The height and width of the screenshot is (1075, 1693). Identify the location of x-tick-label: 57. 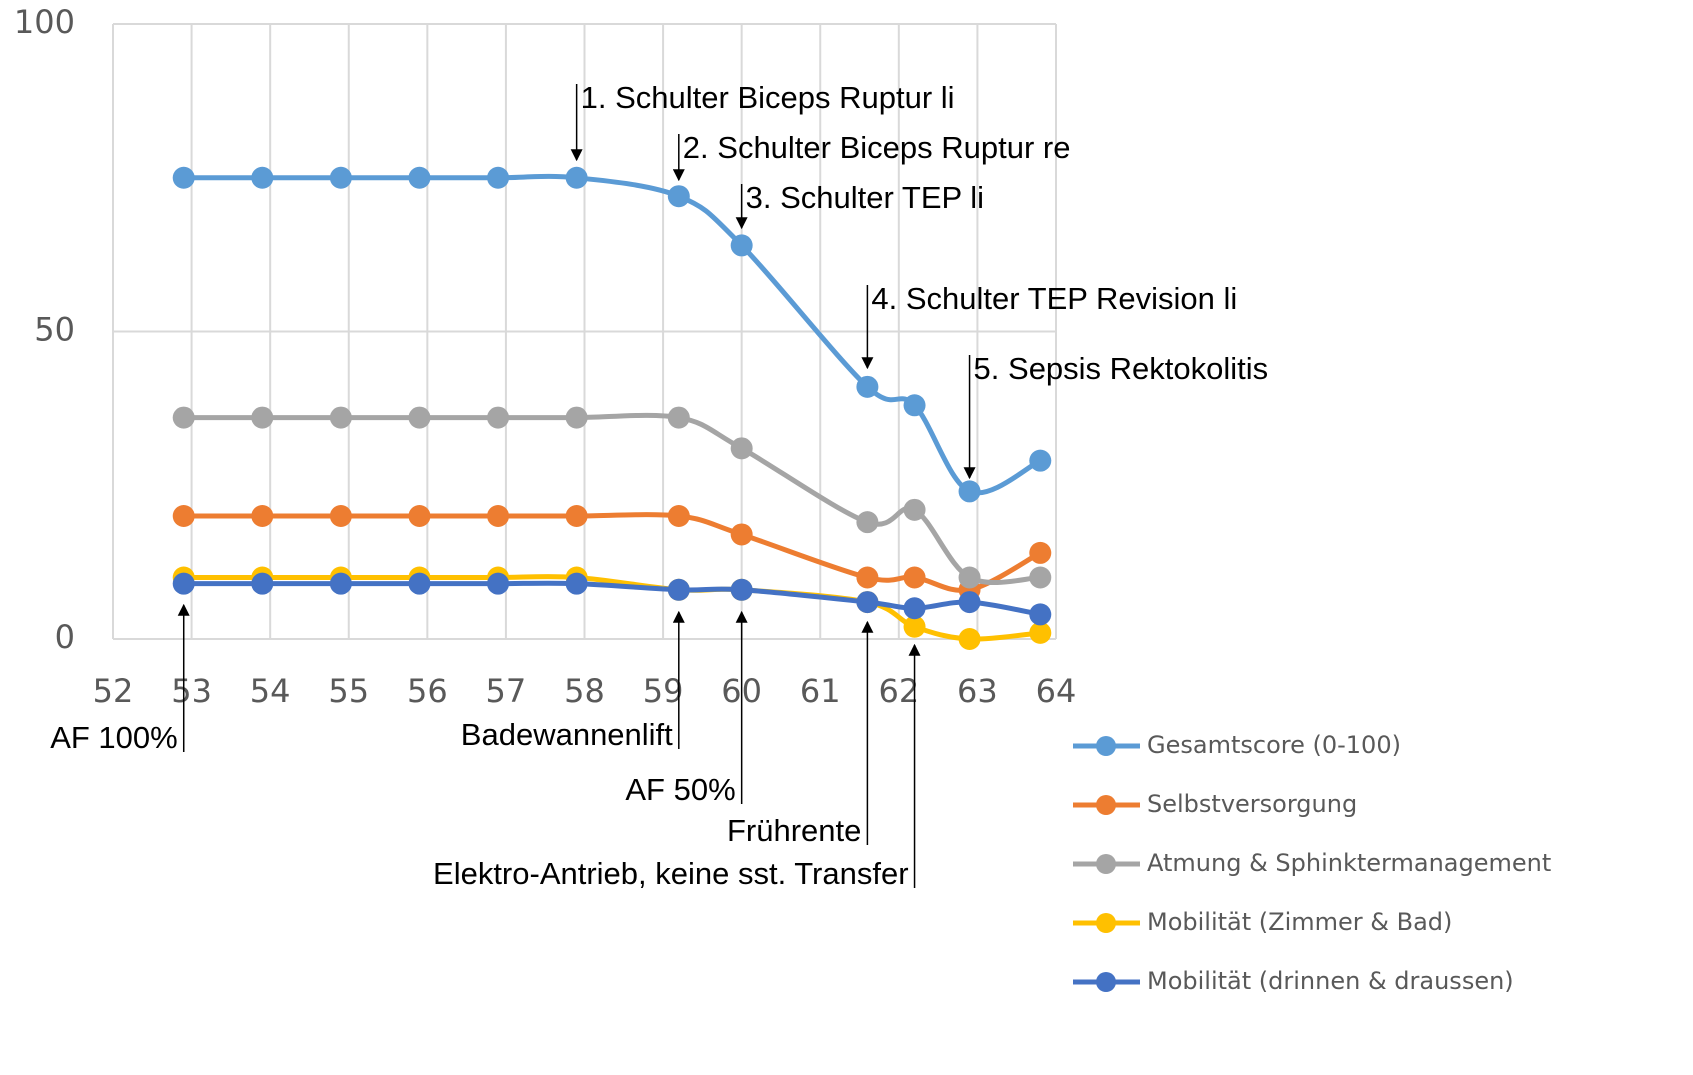
(506, 691).